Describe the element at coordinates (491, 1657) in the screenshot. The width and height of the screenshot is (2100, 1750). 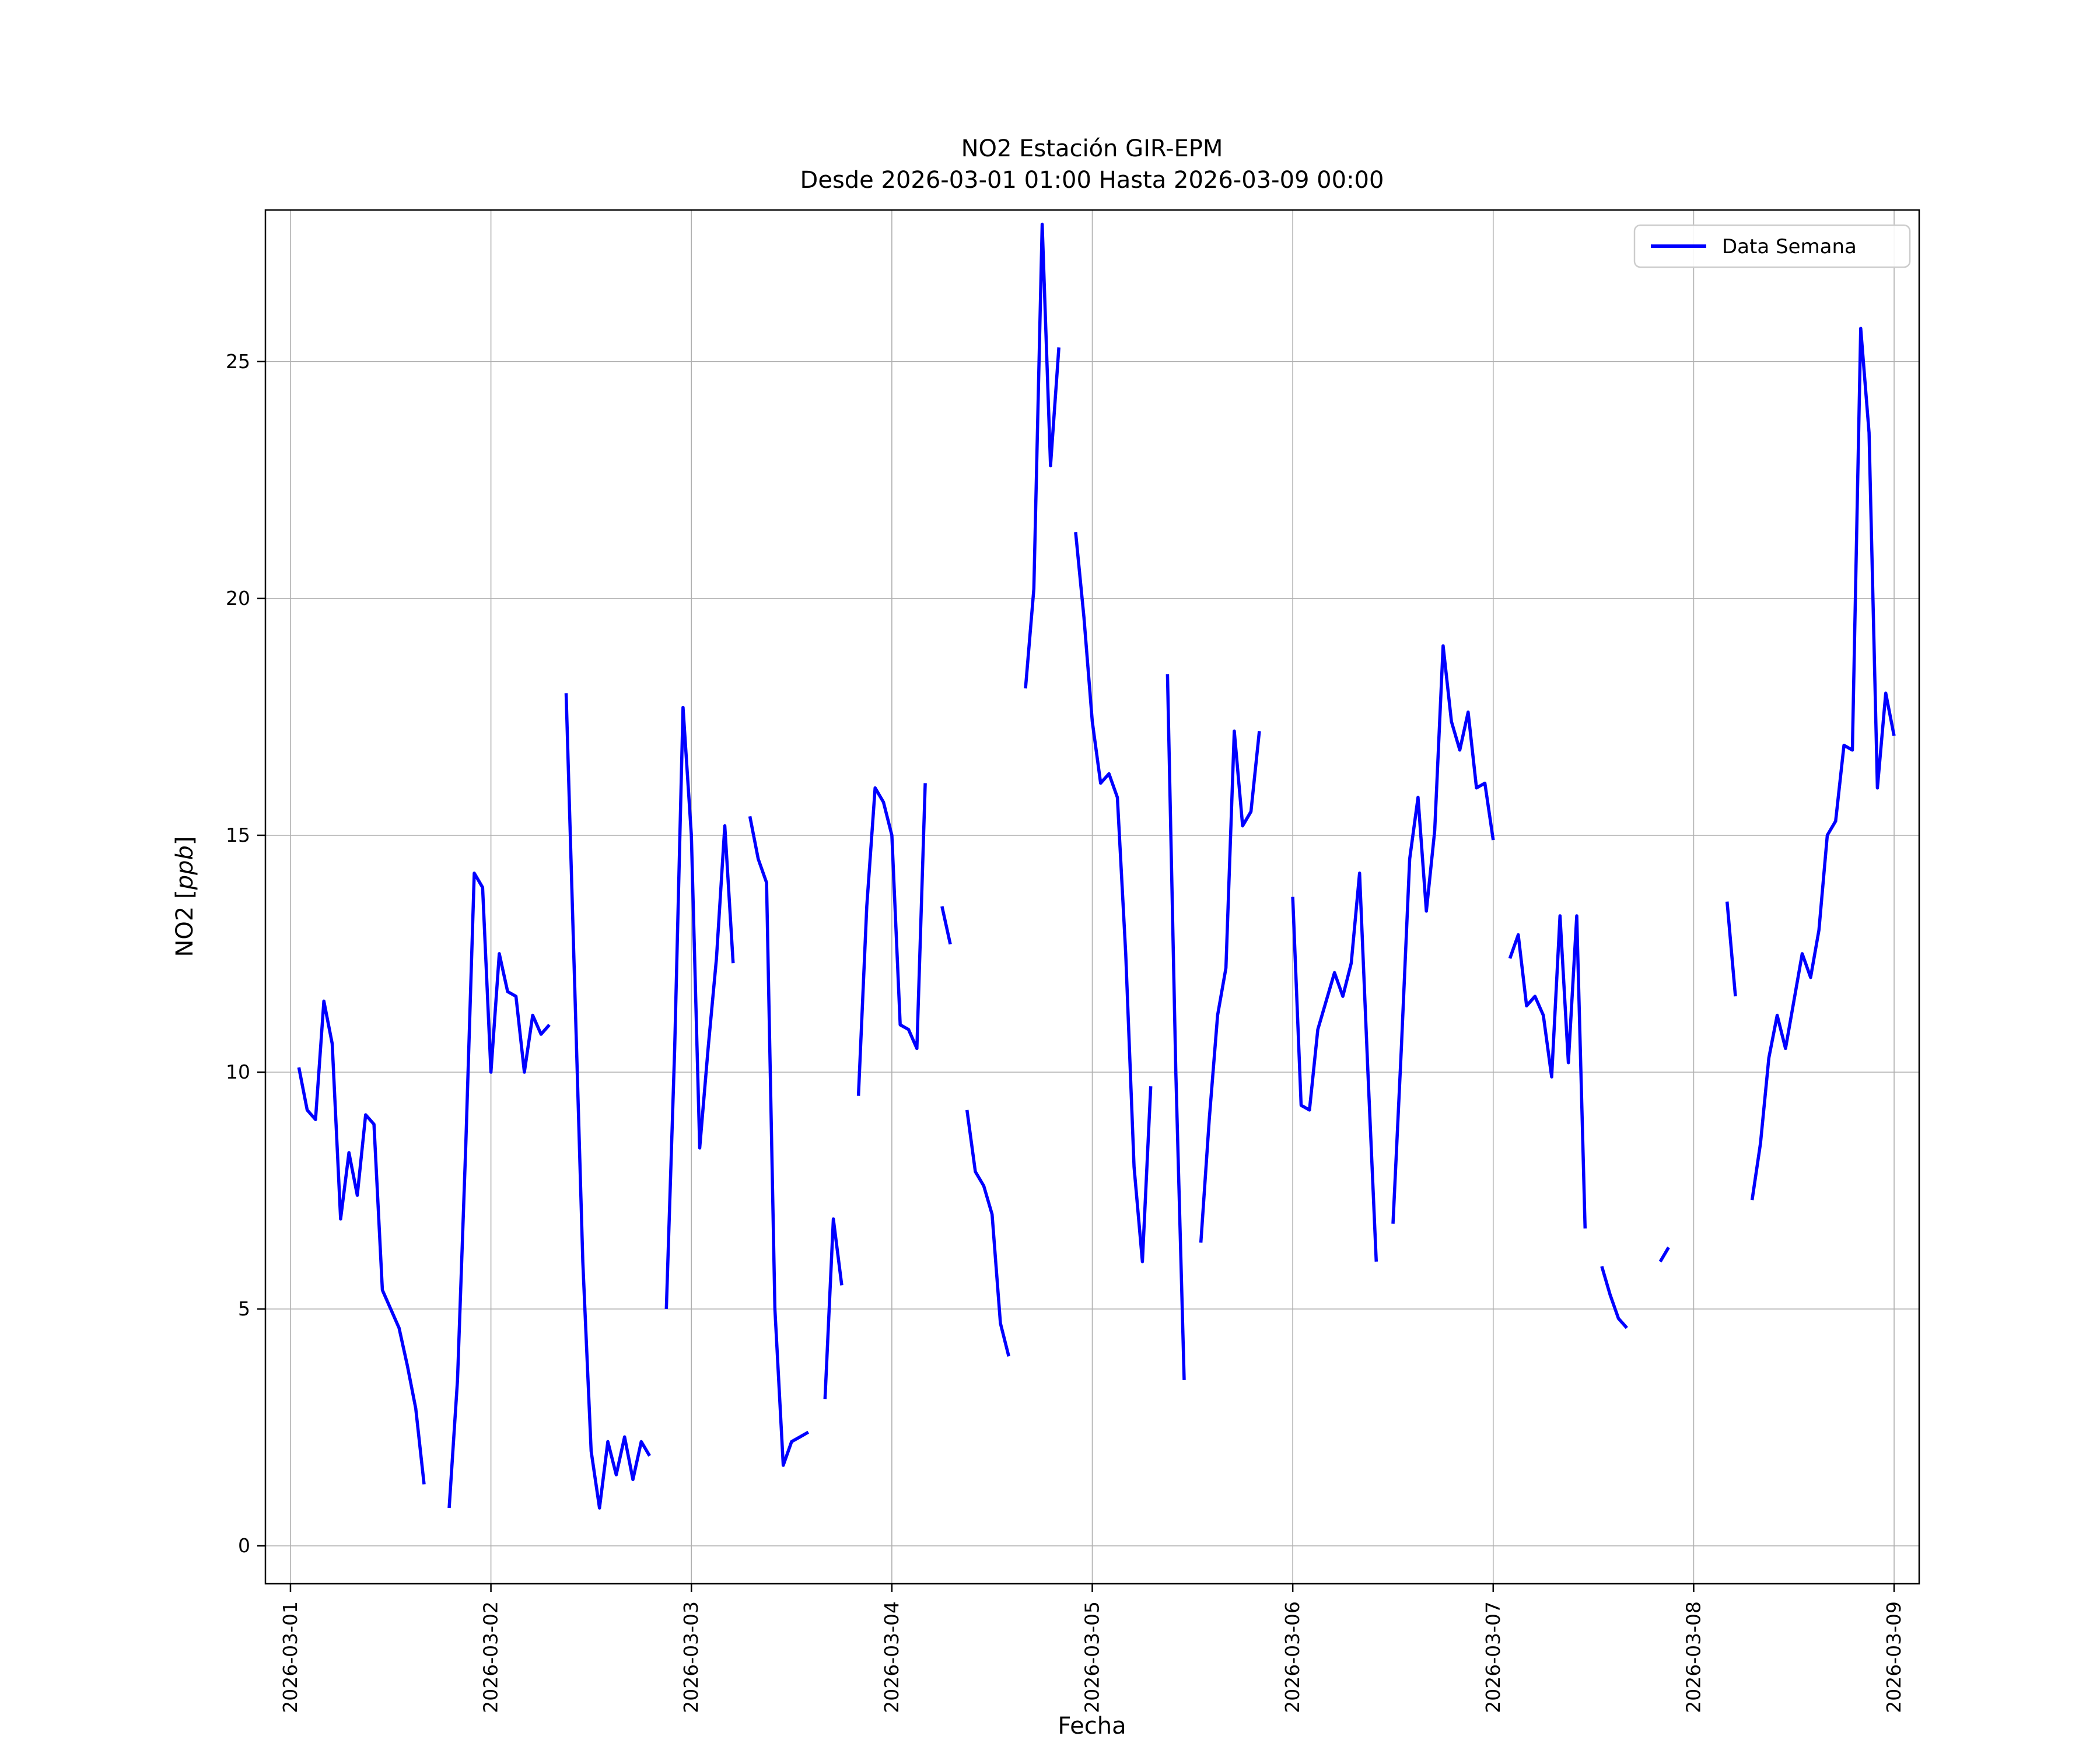
I see `x-tick-label: 2026-03-02` at that location.